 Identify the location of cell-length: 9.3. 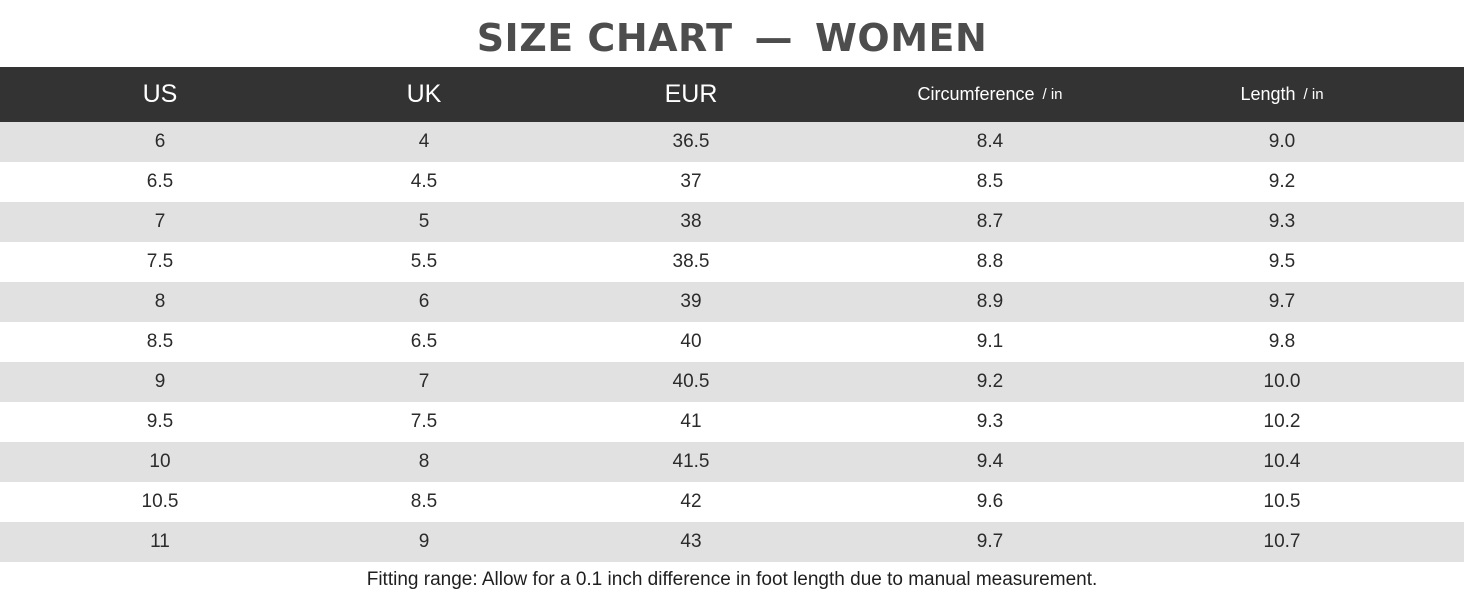
(1282, 221).